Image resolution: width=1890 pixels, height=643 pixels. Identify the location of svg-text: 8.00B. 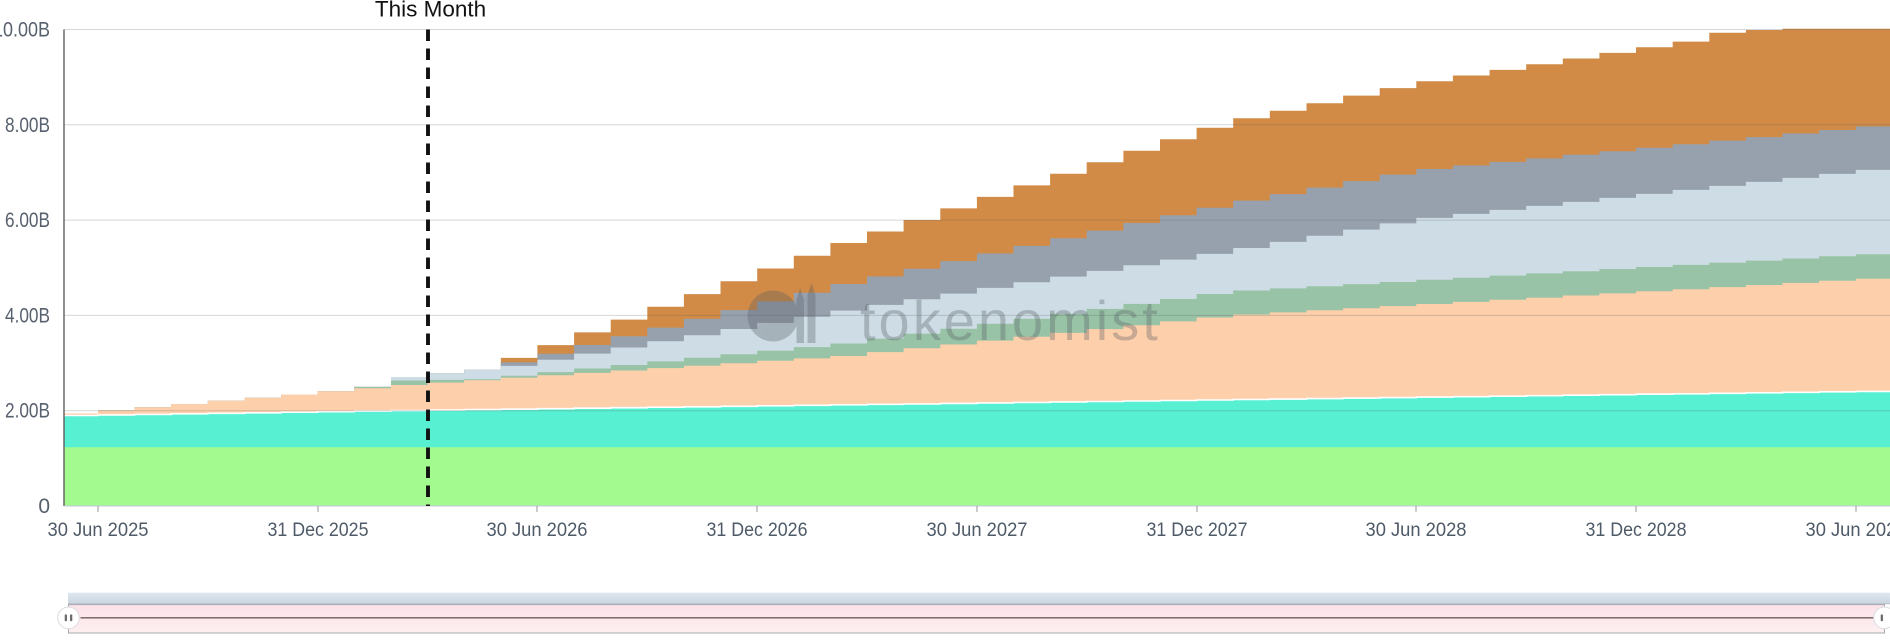
(27, 125).